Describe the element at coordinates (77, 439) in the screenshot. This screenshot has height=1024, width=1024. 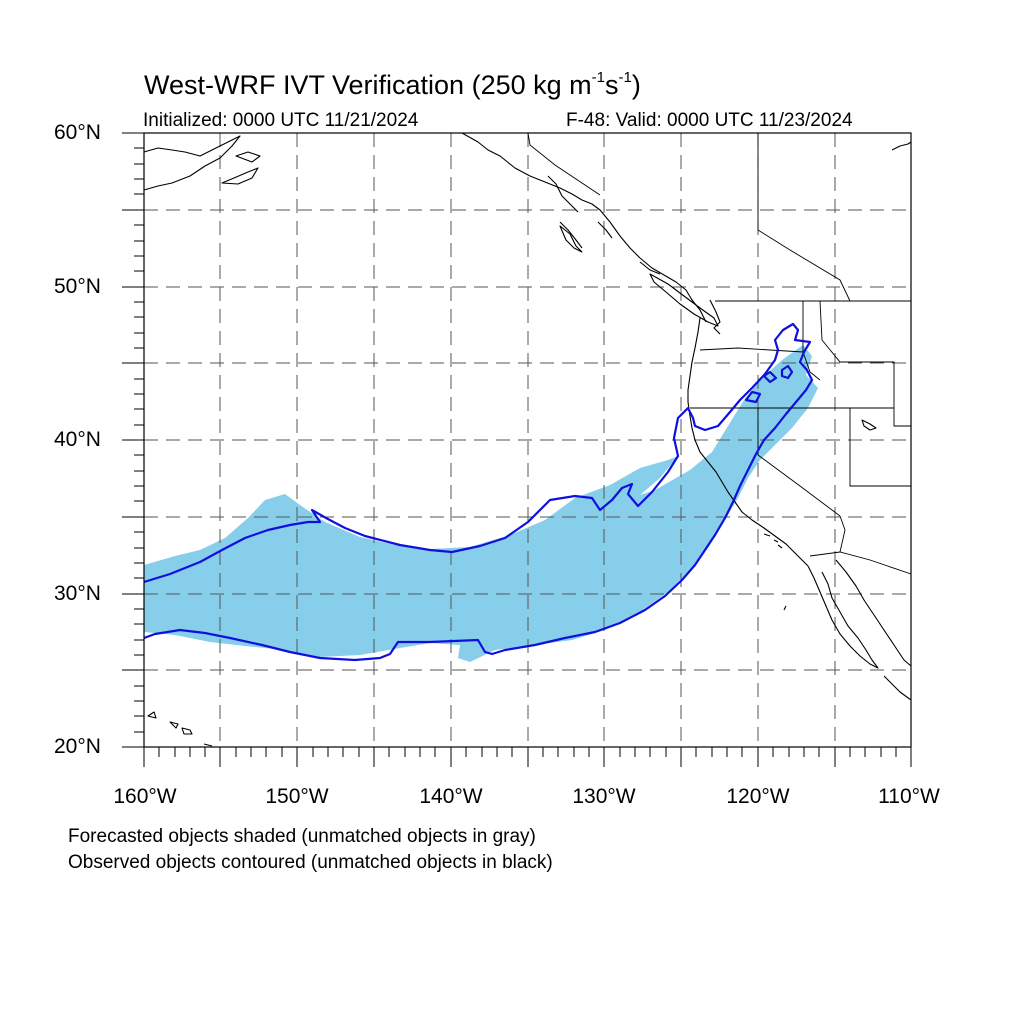
I see `lat-label-40n: 40°N` at that location.